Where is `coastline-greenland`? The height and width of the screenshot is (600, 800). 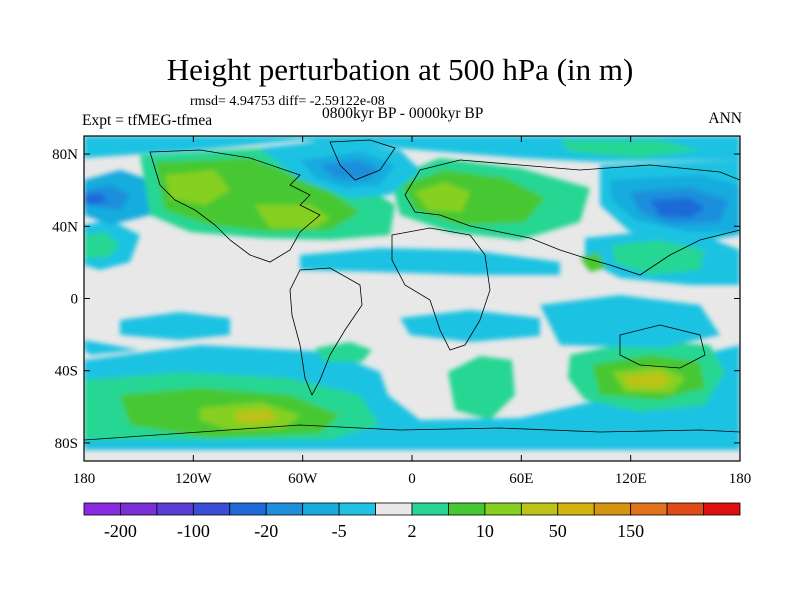
coastline-greenland is located at coordinates (362, 160).